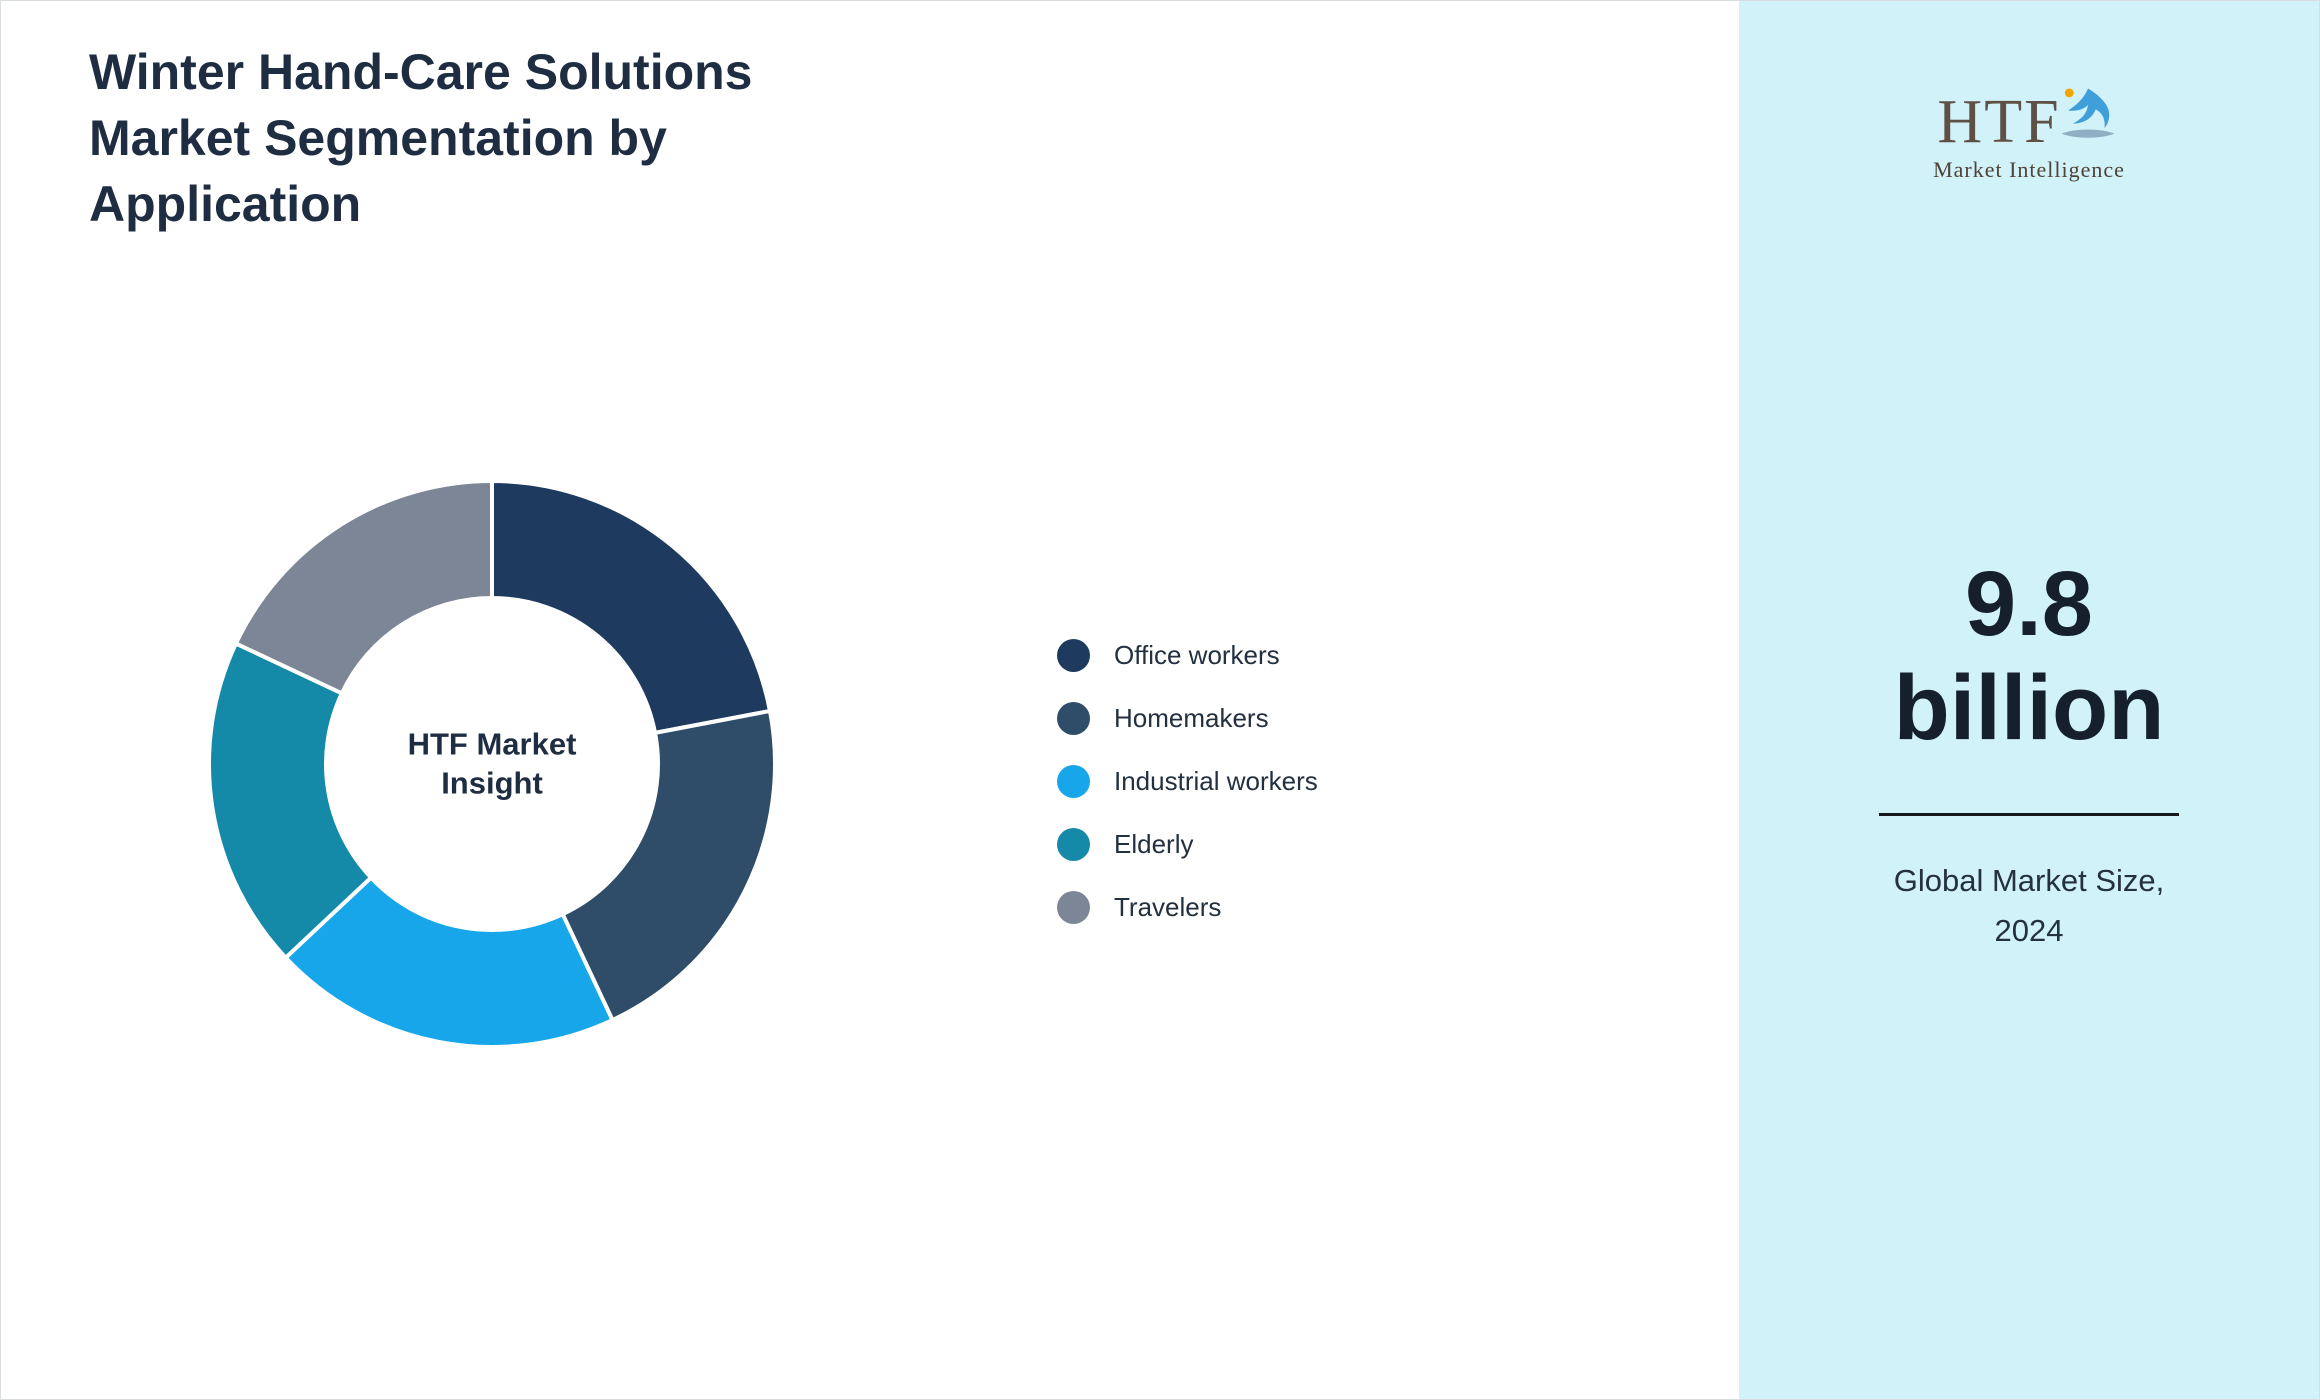  I want to click on legend-item: Travelers, so click(1187, 907).